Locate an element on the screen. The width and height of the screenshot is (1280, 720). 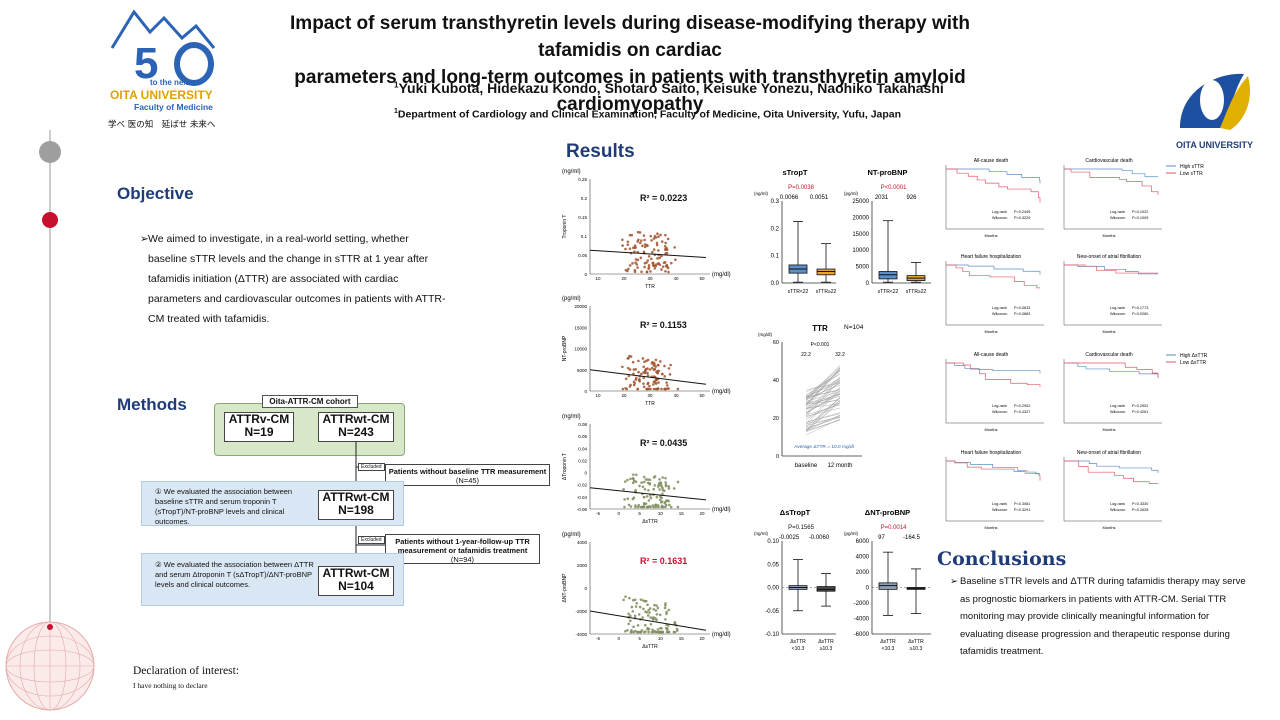
attrv-box: ATTRv-CM N=19 is located at coordinates (259, 427).